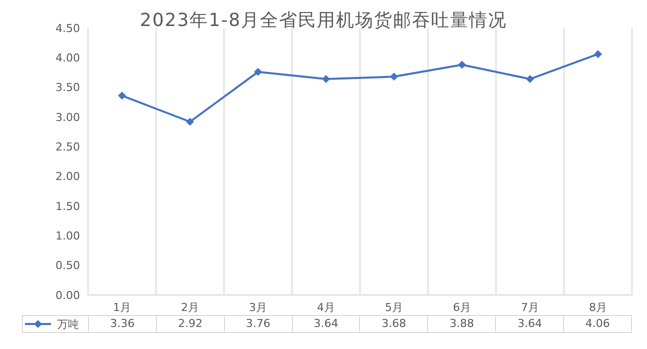  I want to click on text: 1.00, so click(68, 236).